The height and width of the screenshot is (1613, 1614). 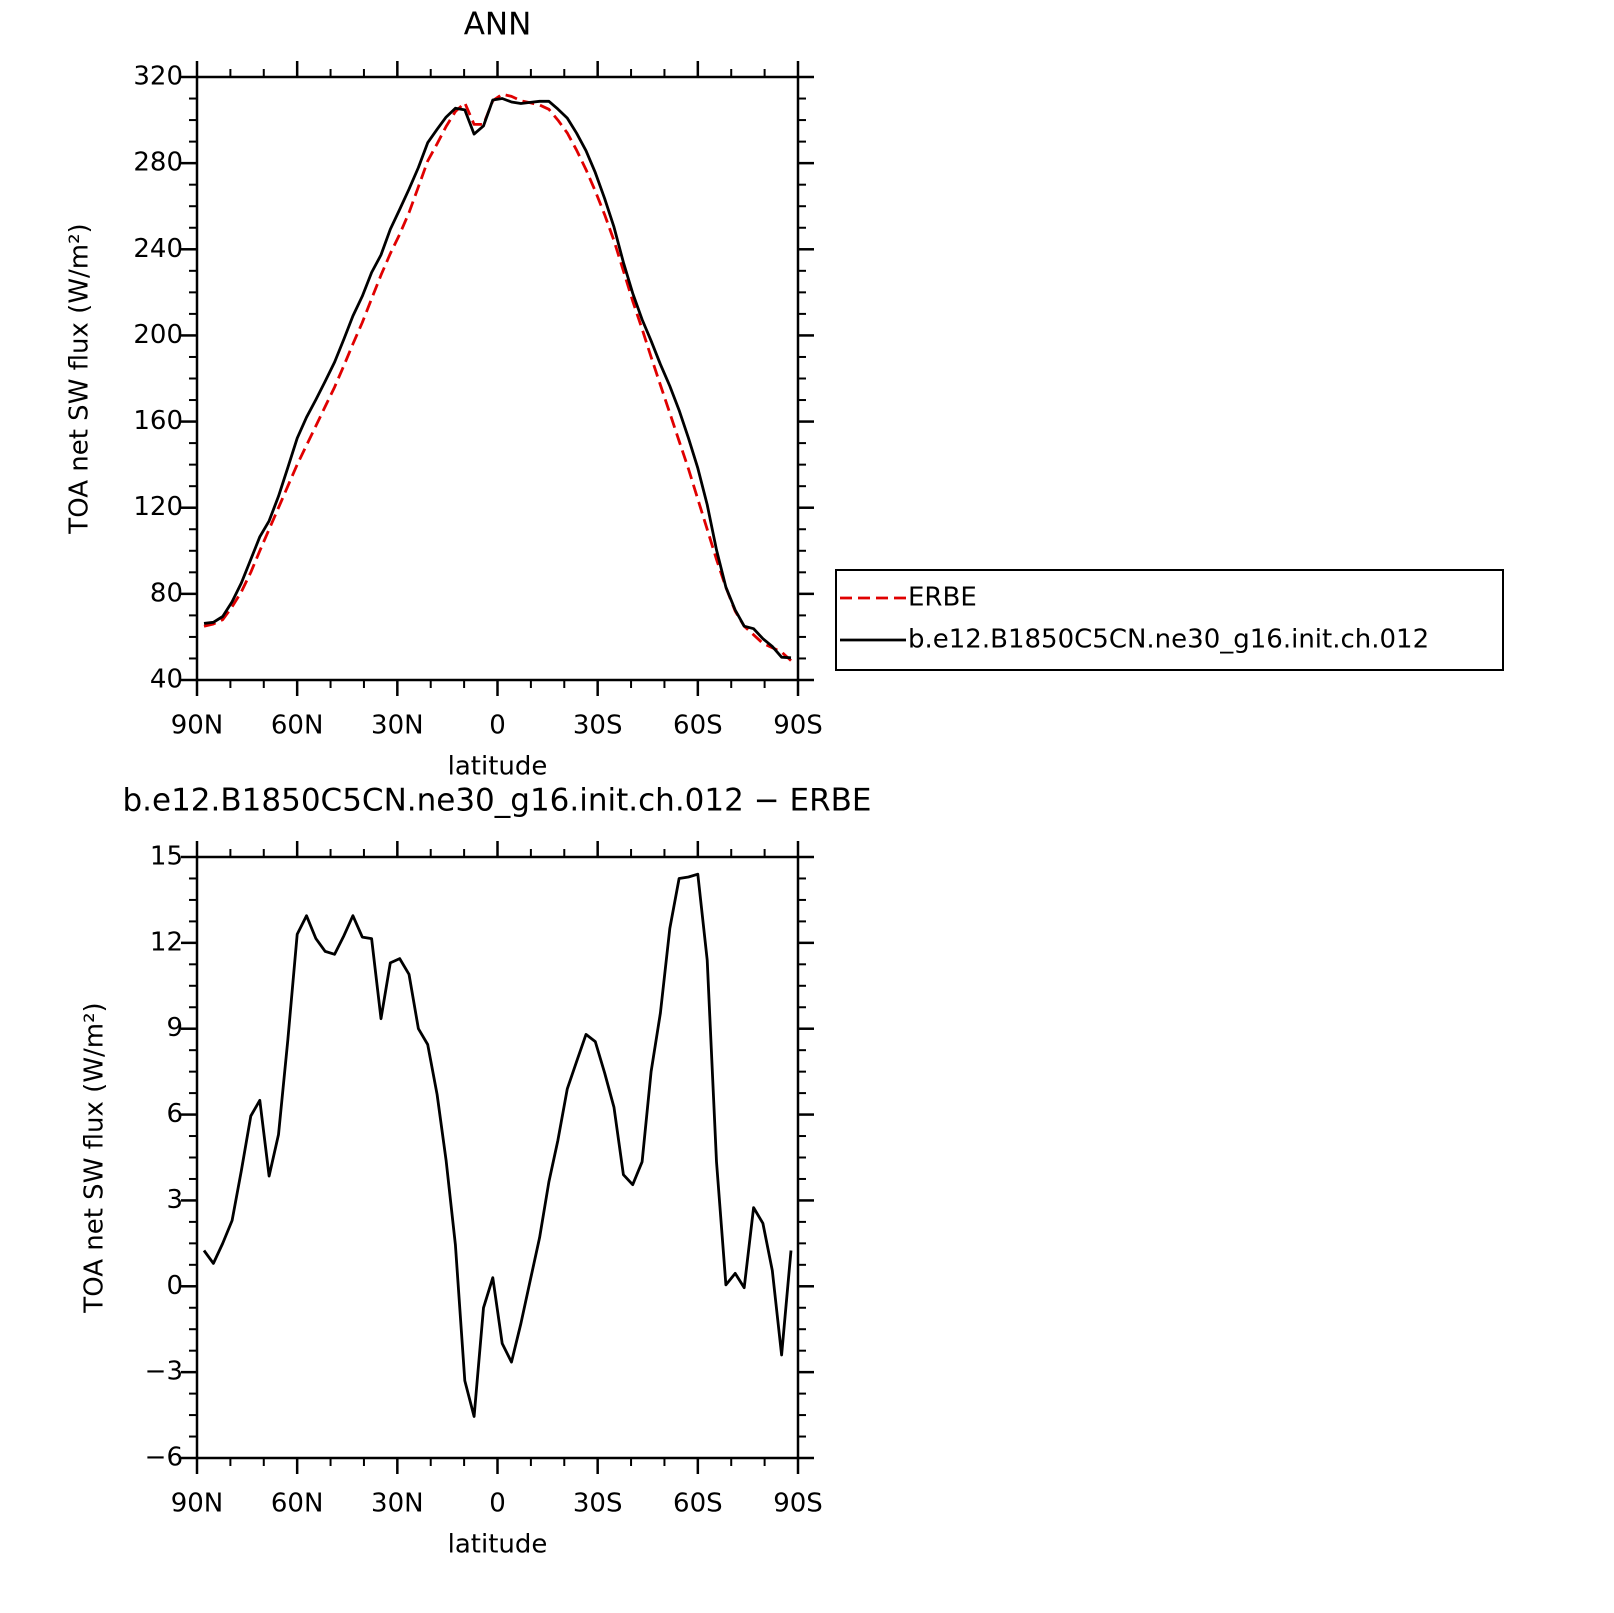 What do you see at coordinates (158, 335) in the screenshot?
I see `y-tick-label: 200` at bounding box center [158, 335].